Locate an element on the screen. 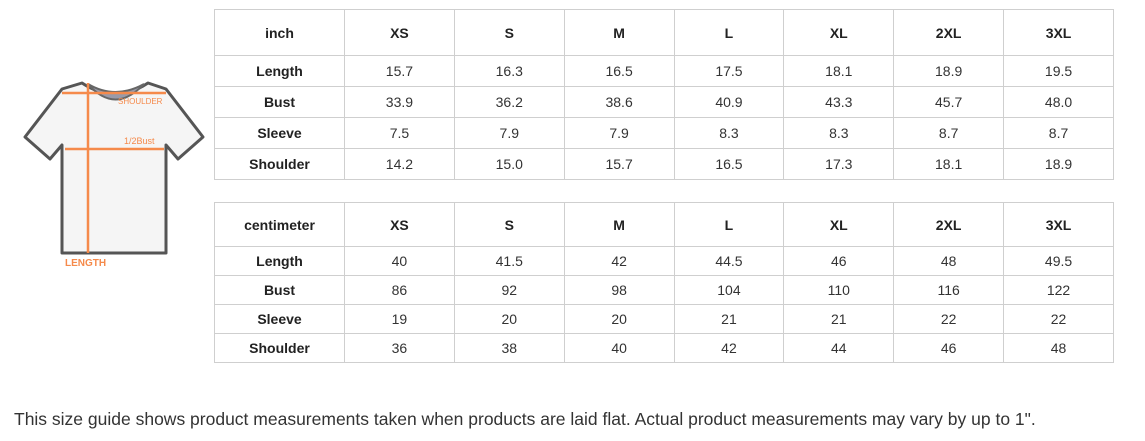 This screenshot has width=1145, height=441. table-cell: 19 is located at coordinates (399, 319).